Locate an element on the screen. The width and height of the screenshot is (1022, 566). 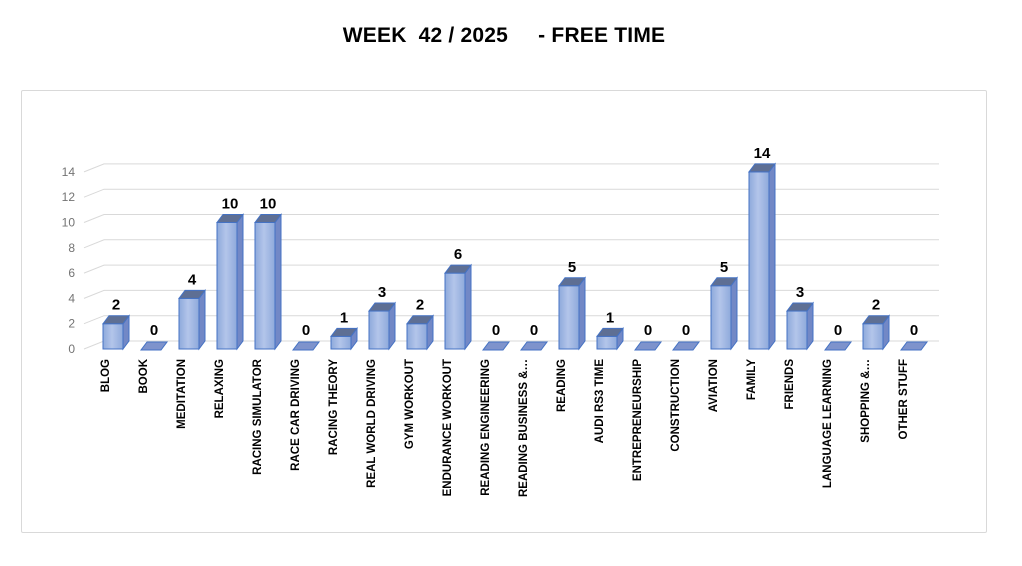
category-label: FRIENDS is located at coordinates (790, 384).